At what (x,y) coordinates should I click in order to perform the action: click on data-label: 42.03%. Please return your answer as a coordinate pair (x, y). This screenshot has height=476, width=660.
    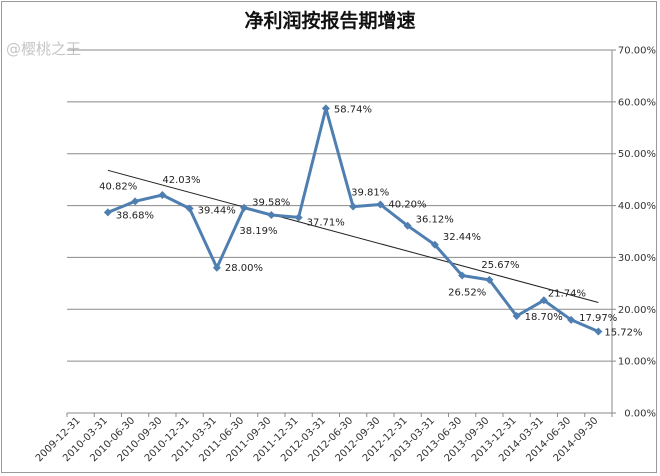
    Looking at the image, I should click on (181, 180).